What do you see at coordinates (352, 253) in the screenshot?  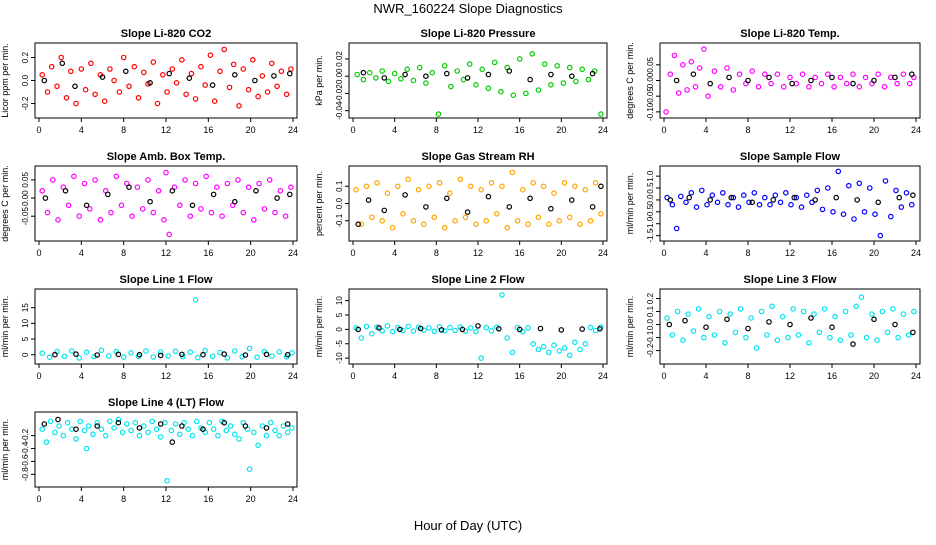 I see `x-tick-label: 0` at bounding box center [352, 253].